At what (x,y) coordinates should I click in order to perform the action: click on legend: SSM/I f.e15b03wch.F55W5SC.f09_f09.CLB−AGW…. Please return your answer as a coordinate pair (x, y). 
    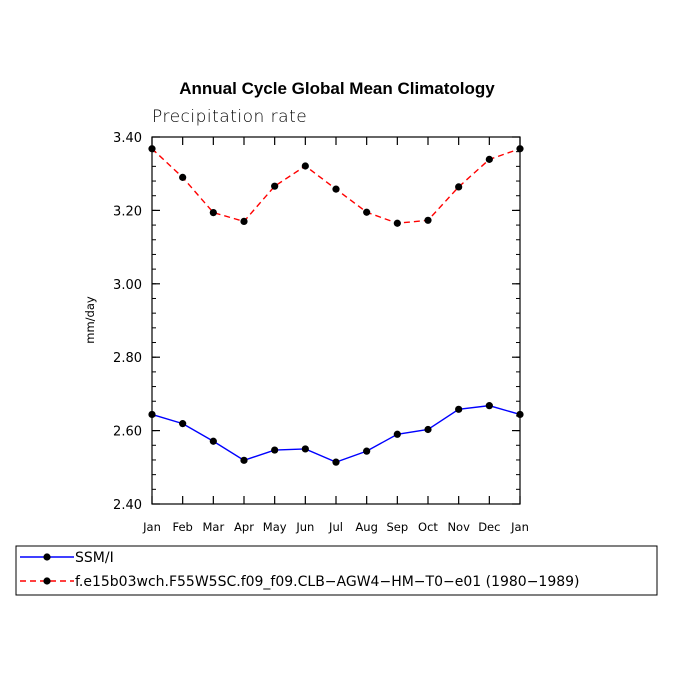
    Looking at the image, I should click on (336, 570).